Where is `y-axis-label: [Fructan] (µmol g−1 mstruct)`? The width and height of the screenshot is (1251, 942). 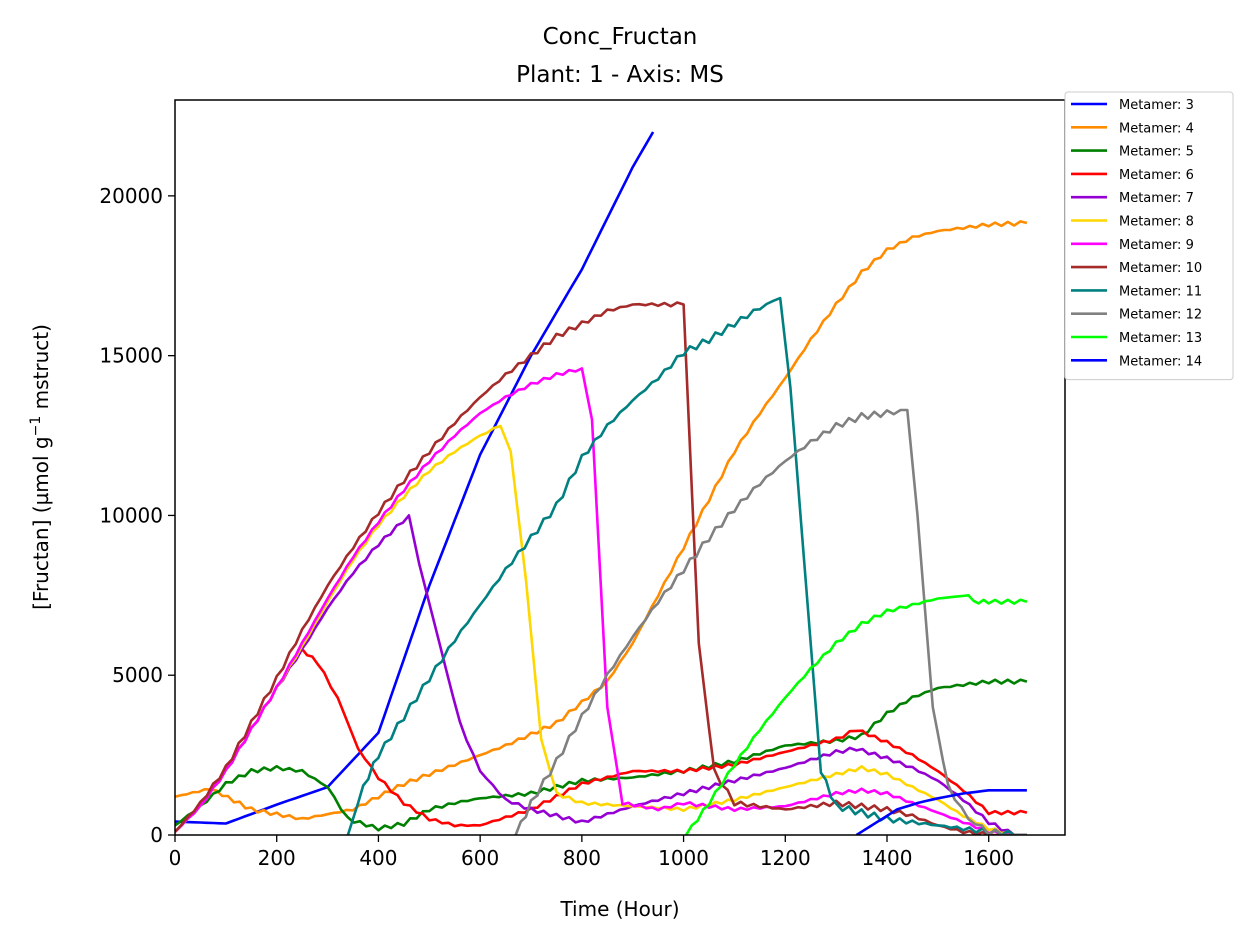
y-axis-label: [Fructan] (µmol g−1 mstruct) is located at coordinates (40, 467).